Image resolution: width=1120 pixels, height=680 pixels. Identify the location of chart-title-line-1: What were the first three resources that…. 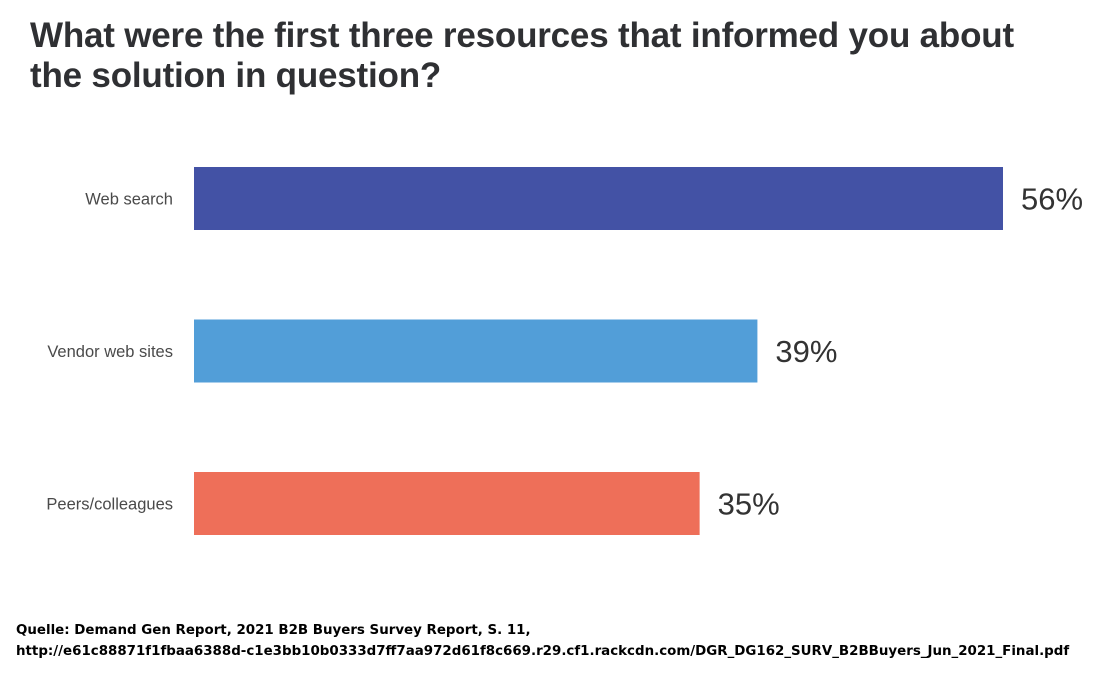
(522, 35).